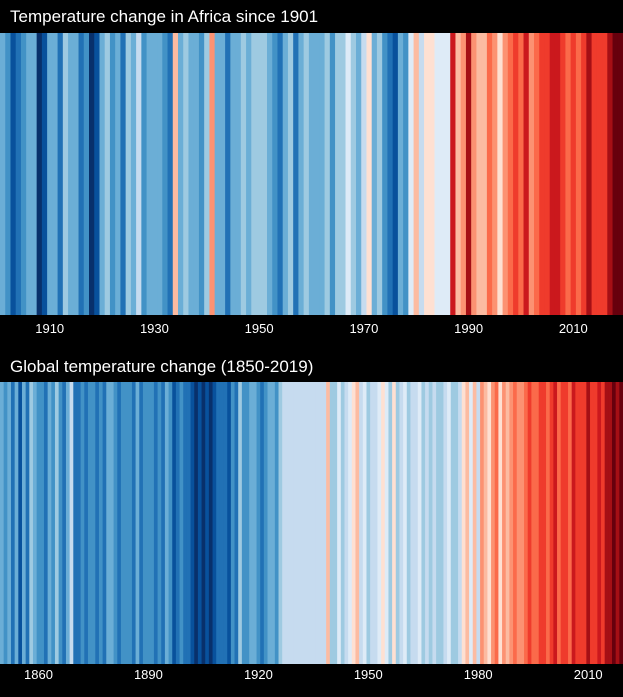  What do you see at coordinates (284, 523) in the screenshot?
I see `stripe-1927` at bounding box center [284, 523].